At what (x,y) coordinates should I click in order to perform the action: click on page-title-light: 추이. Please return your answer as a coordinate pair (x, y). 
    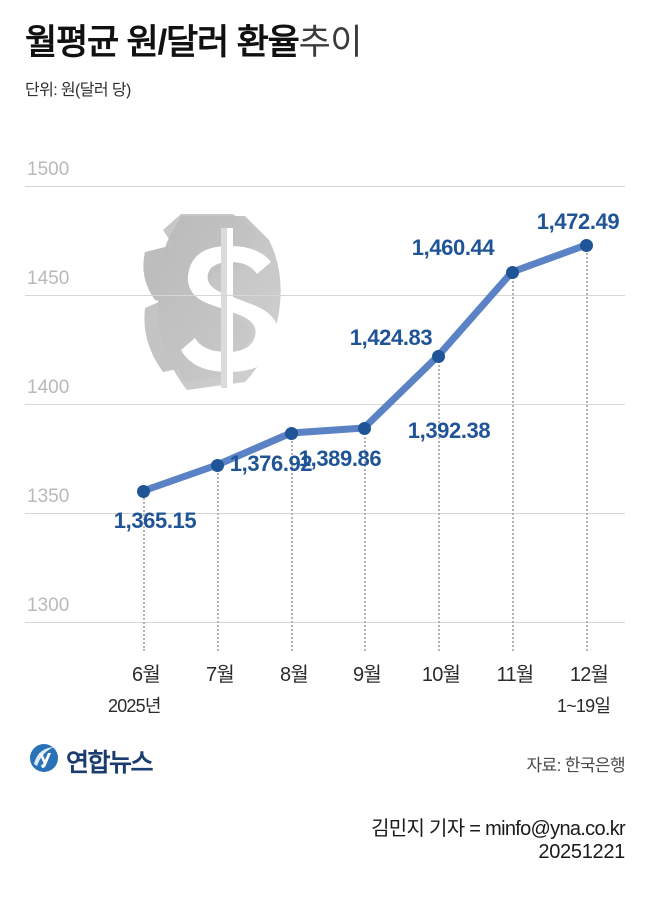
    Looking at the image, I should click on (330, 42).